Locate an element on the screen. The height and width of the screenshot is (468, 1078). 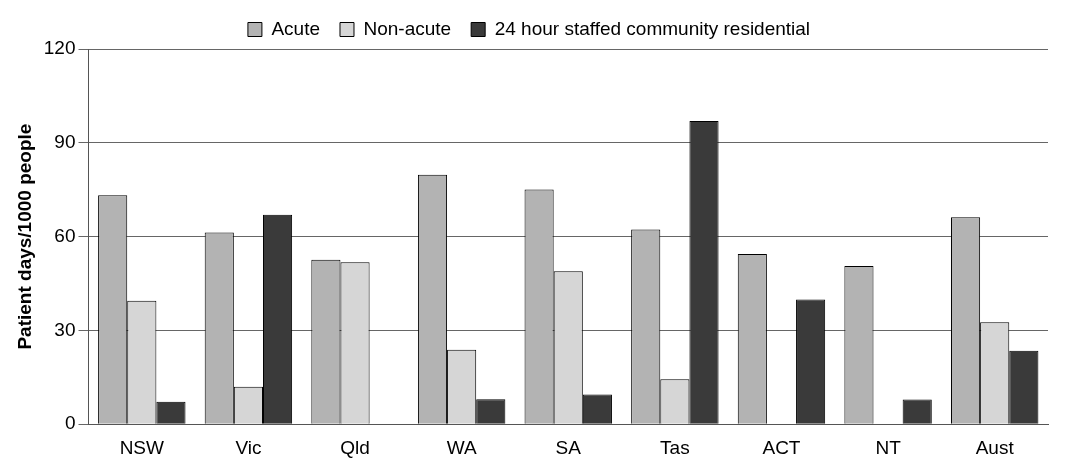
x-tick-label: Qld is located at coordinates (355, 447).